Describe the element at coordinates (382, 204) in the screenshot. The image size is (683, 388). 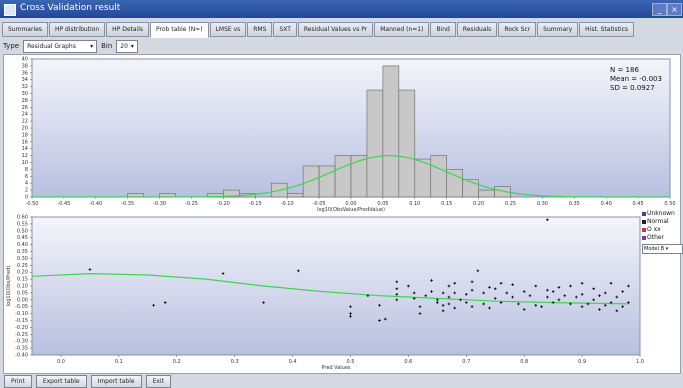
I see `x-tick-label: 0.05` at that location.